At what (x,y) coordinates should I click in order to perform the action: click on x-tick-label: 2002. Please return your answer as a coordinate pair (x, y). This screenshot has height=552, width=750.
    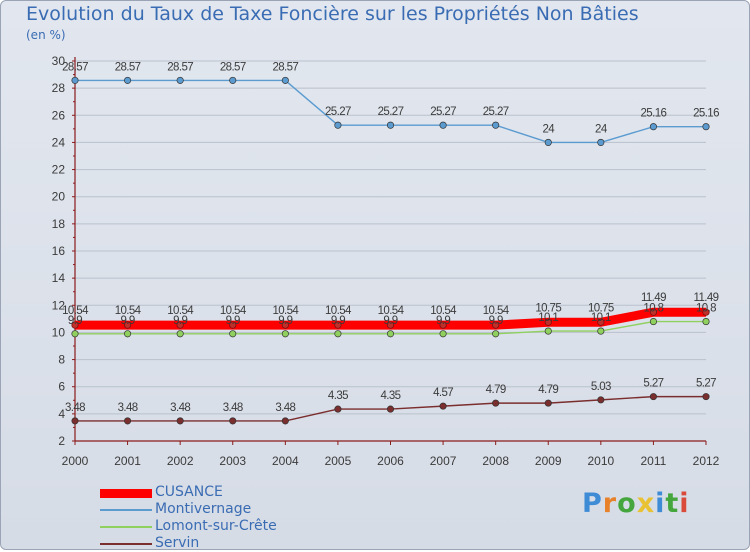
    Looking at the image, I should click on (180, 461).